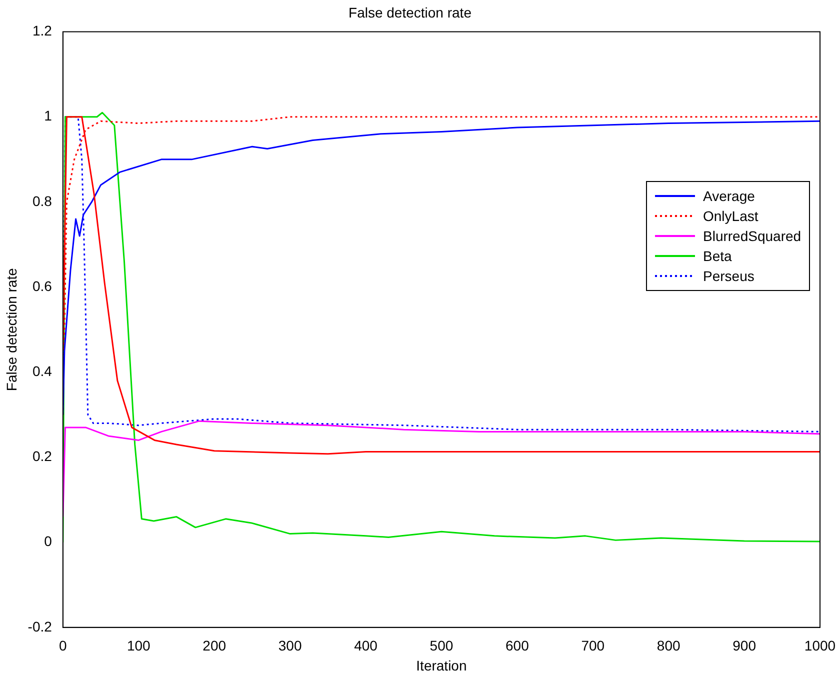 This screenshot has height=675, width=840. What do you see at coordinates (290, 646) in the screenshot?
I see `x-tick-label: 300` at bounding box center [290, 646].